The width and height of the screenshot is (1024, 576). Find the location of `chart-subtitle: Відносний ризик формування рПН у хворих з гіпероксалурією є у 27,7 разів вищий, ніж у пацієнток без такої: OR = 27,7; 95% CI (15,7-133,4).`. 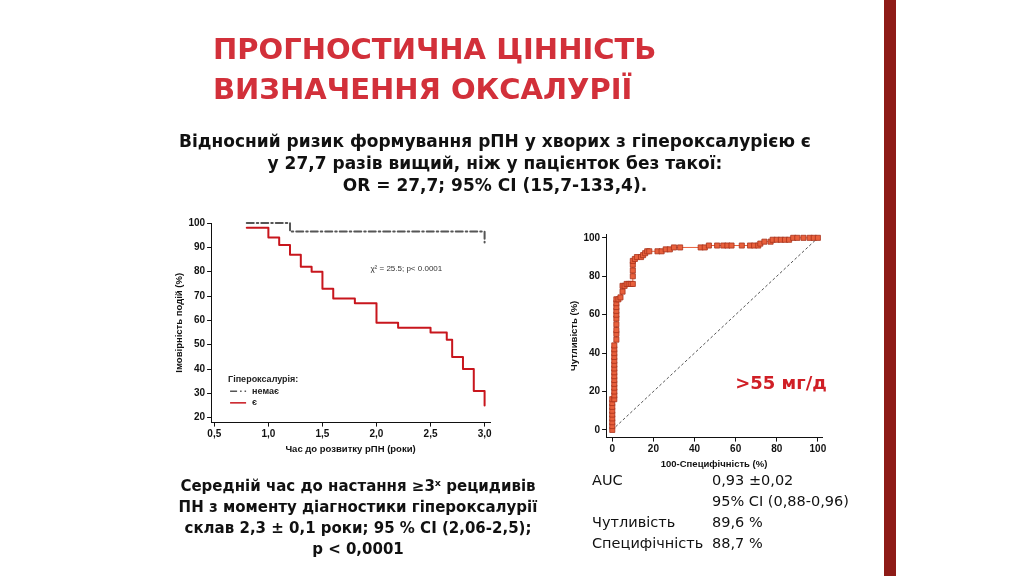

chart-subtitle: Відносний ризик формування рПН у хворих з гіпероксалурією є у 27,7 разів вищий, ніж у пацієнток без такої: OR = 27,7; 95% CI (15,7-133,4). is located at coordinates (495, 163).